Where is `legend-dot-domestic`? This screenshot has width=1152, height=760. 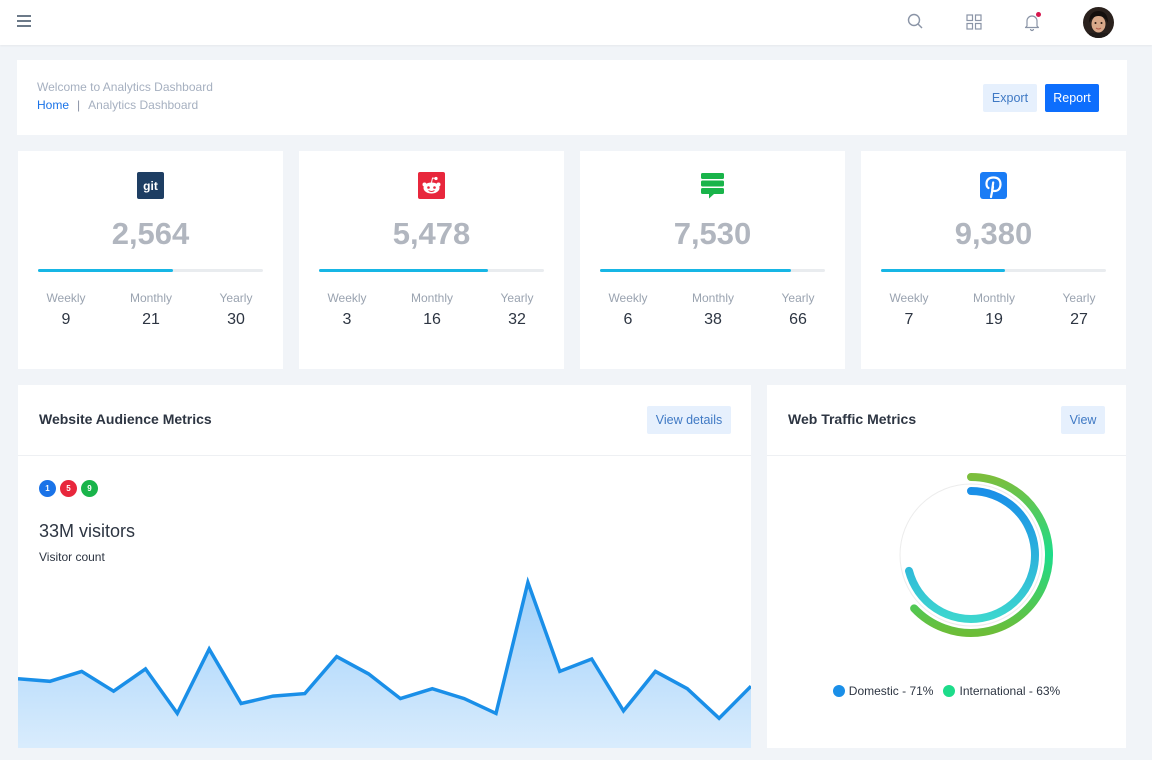
legend-dot-domestic is located at coordinates (838, 691).